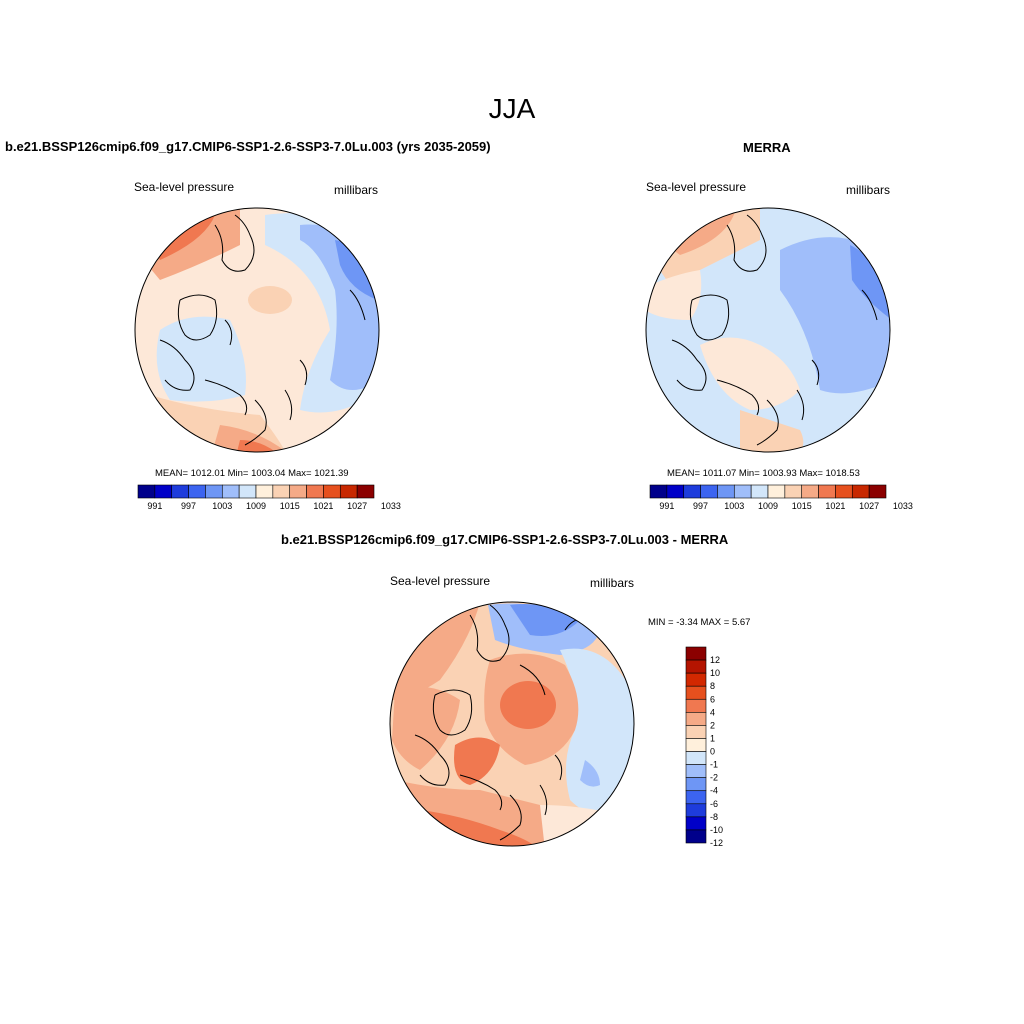  I want to click on panel3-colorbar-tick-label: 2, so click(712, 725).